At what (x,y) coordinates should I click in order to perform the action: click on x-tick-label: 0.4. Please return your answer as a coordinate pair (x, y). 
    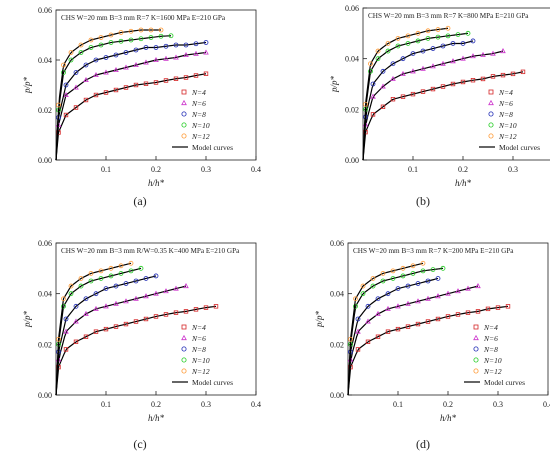
    Looking at the image, I should click on (546, 404).